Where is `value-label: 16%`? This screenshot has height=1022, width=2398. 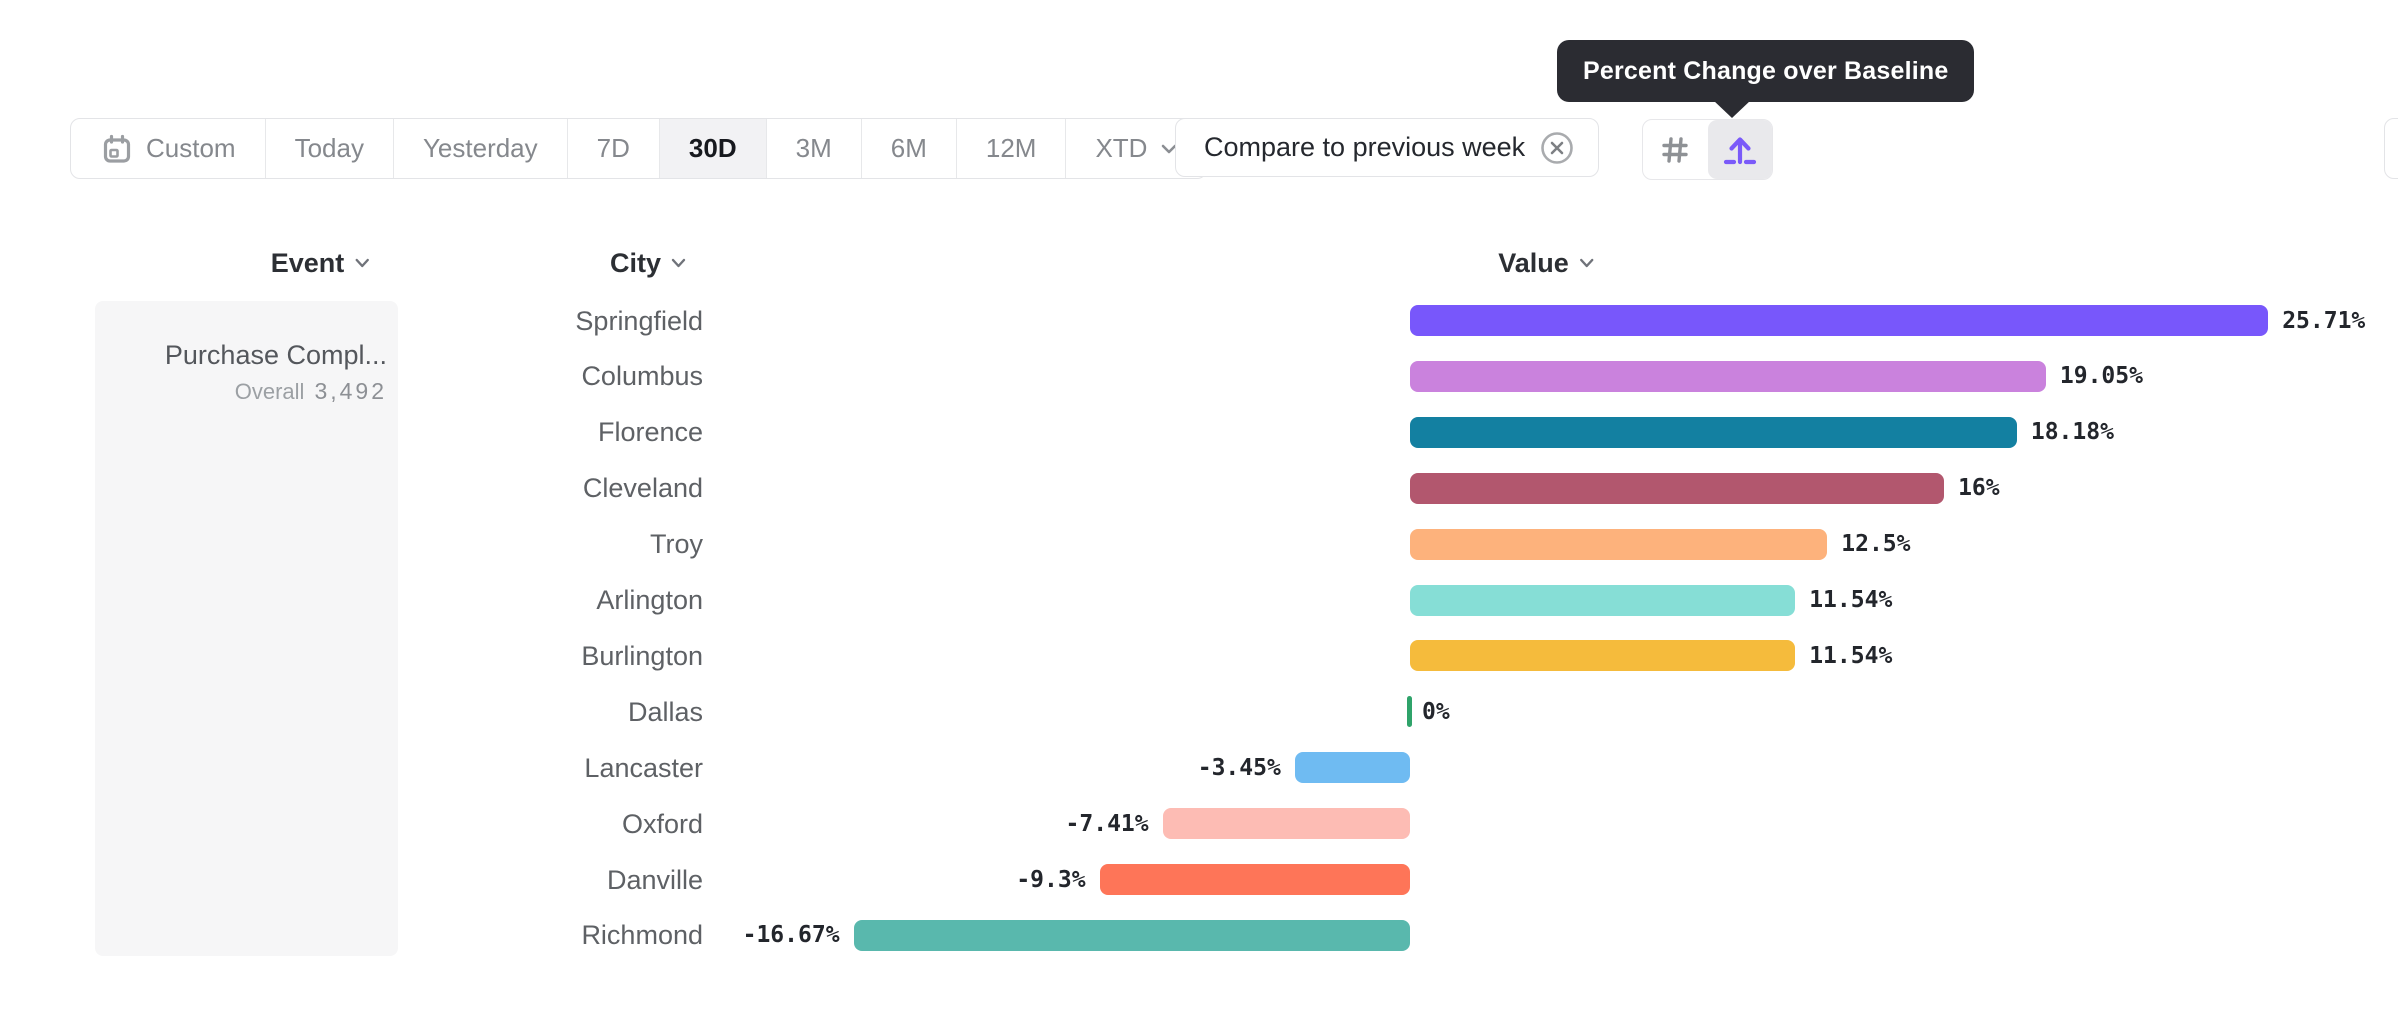
value-label: 16% is located at coordinates (1979, 488).